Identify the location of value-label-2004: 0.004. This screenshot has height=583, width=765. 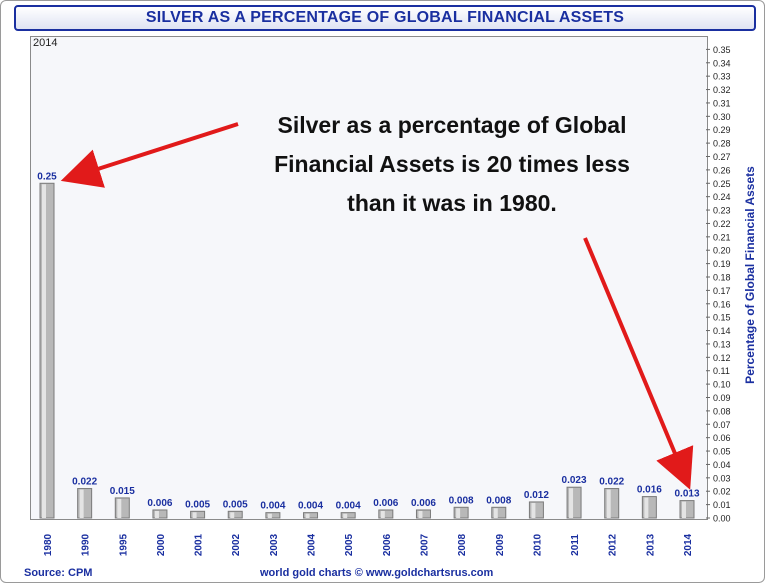
(310, 506).